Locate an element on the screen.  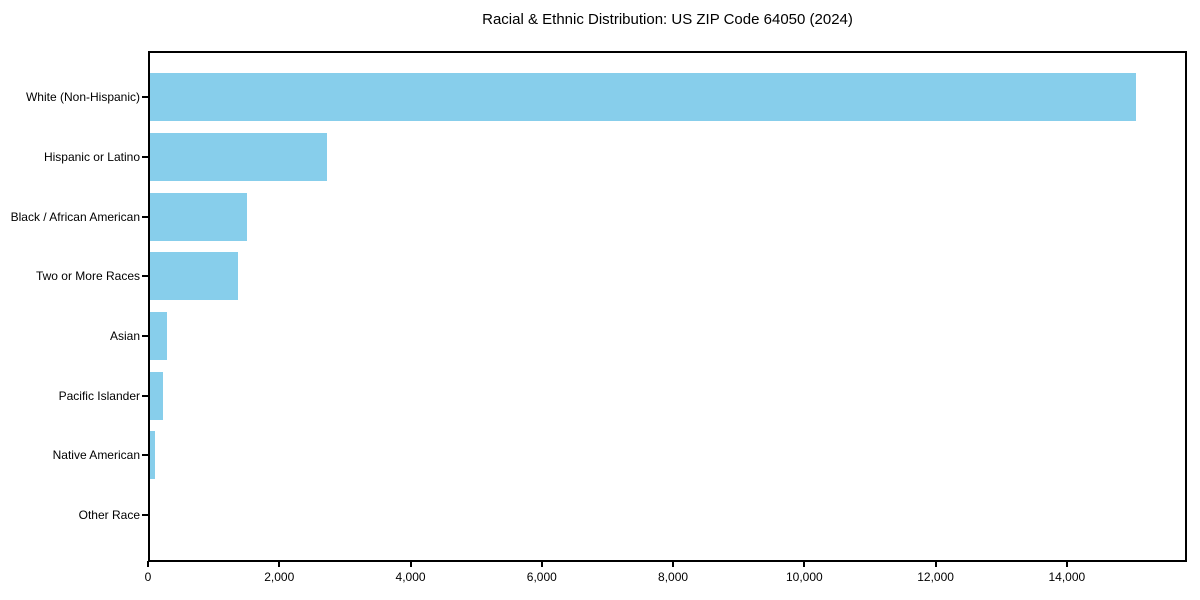
x-tick-label: 2,000 is located at coordinates (279, 577).